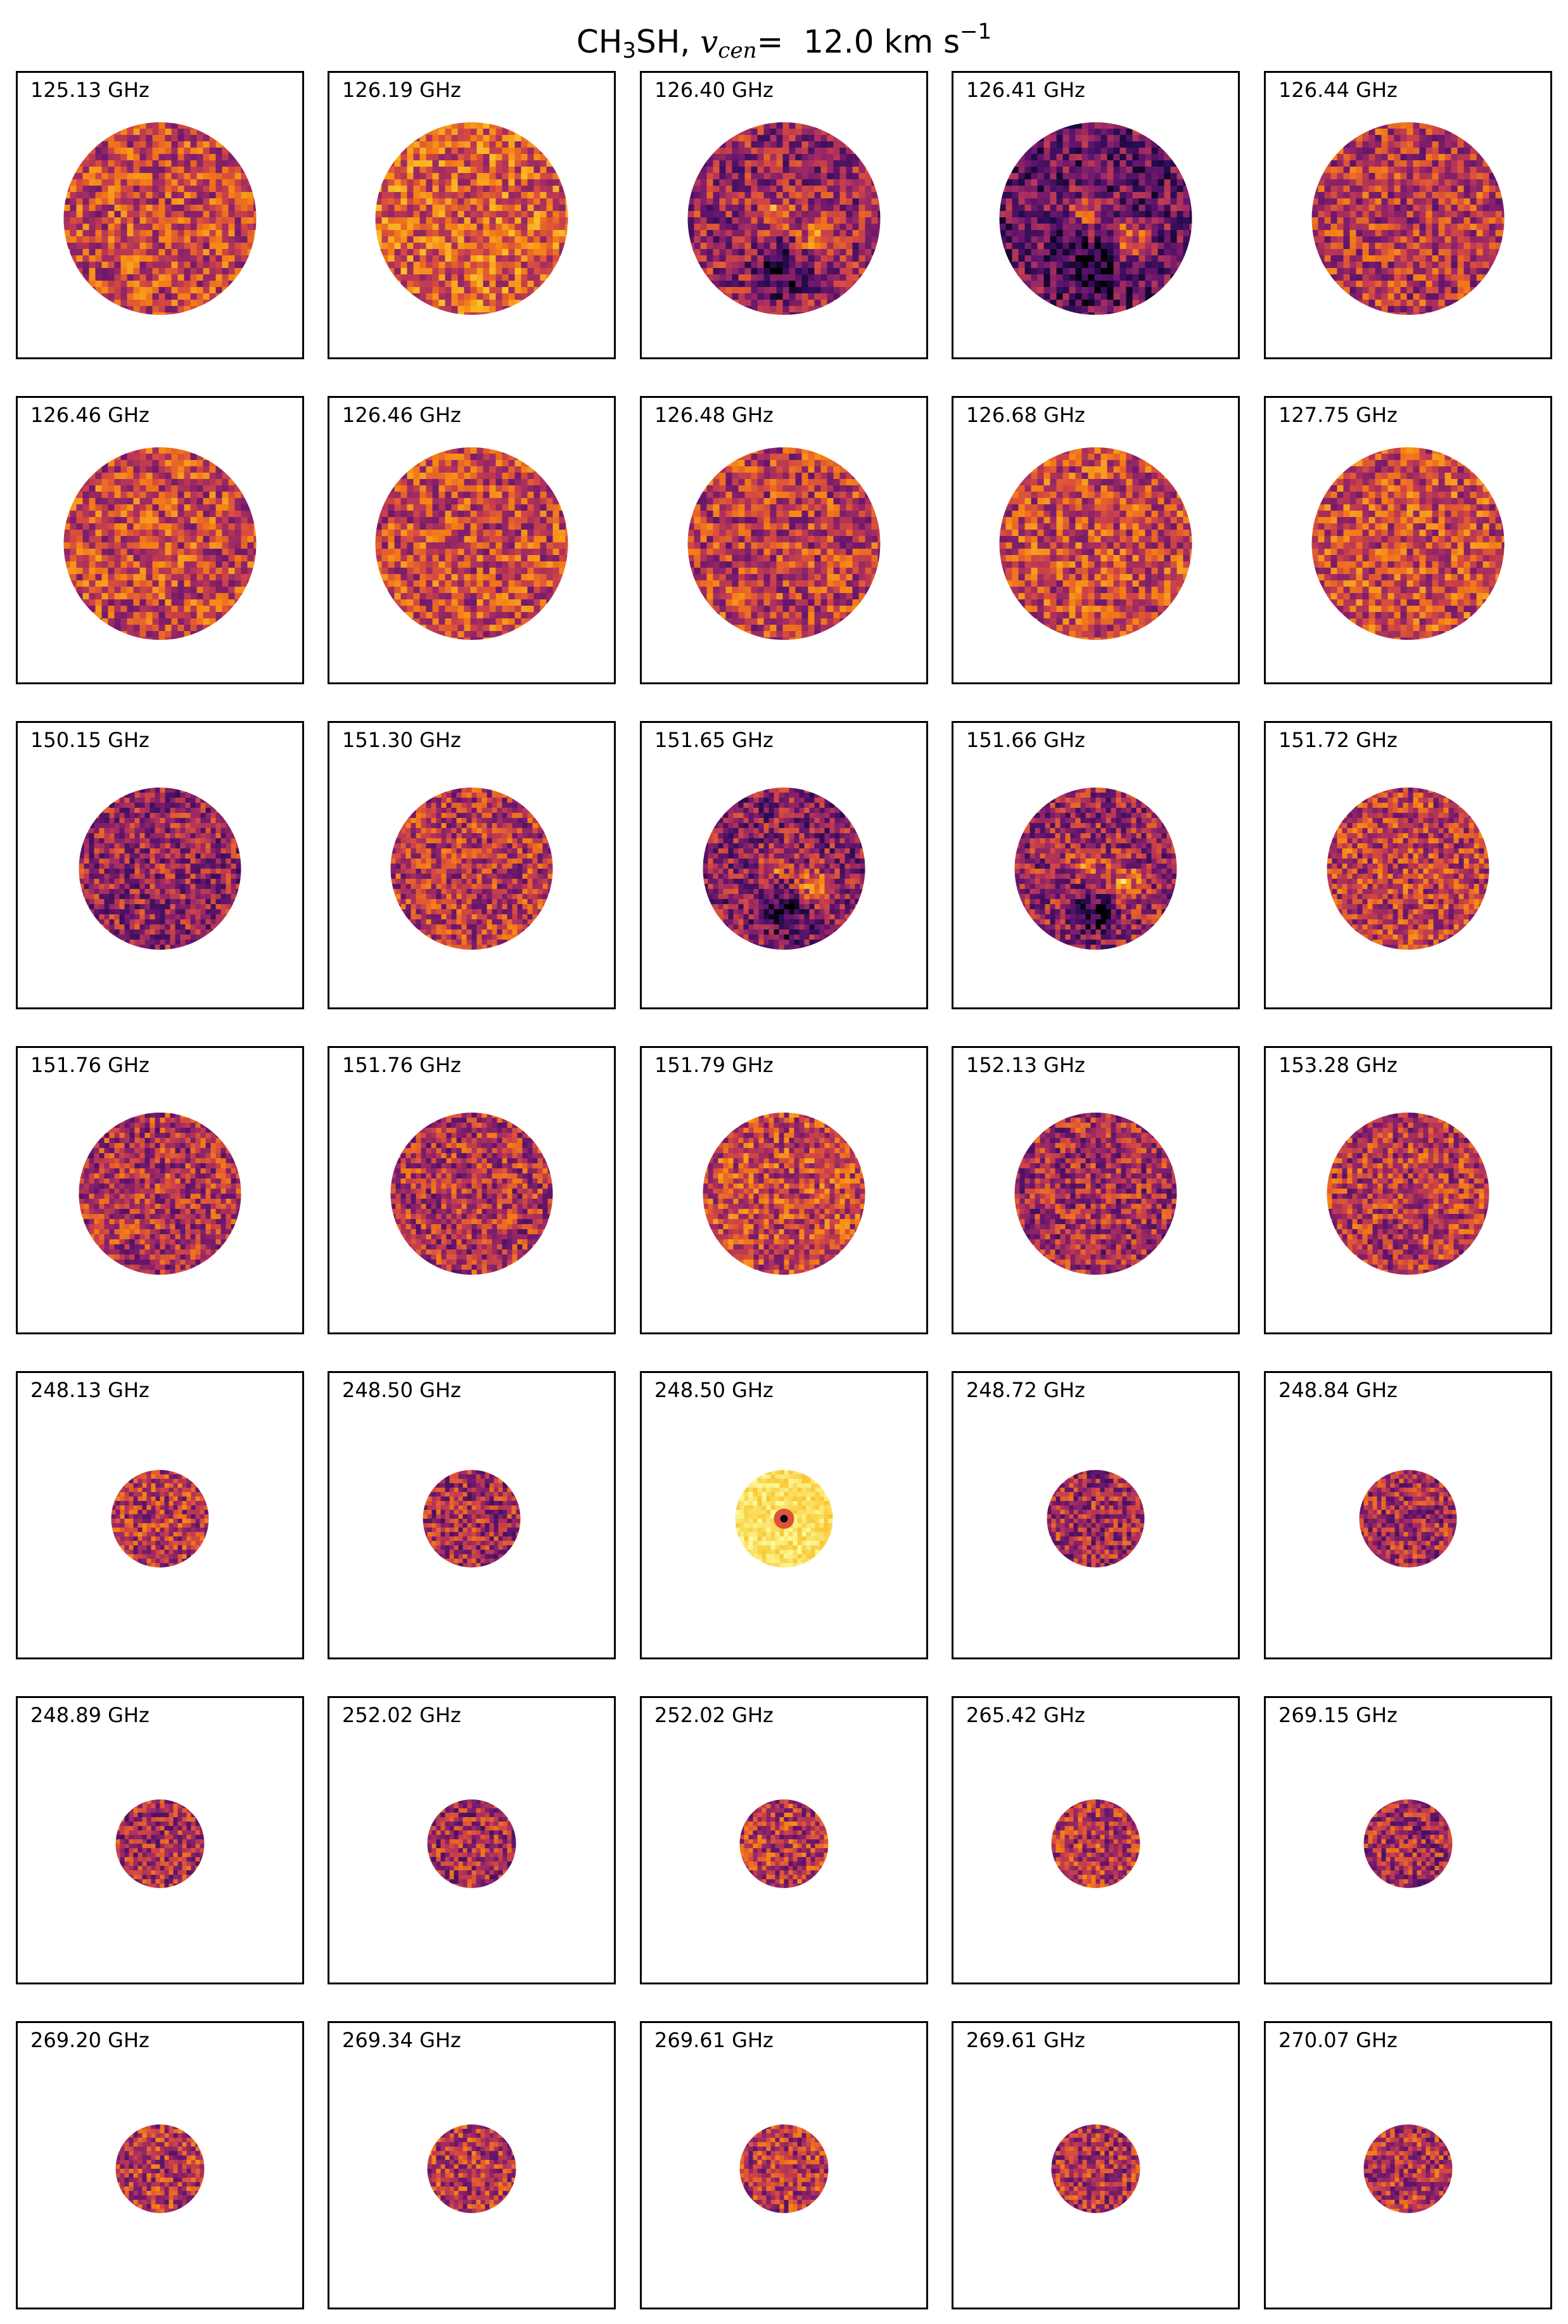 This screenshot has height=2324, width=1568. I want to click on panel-frequency-label: 248.72 GHz, so click(1025, 1390).